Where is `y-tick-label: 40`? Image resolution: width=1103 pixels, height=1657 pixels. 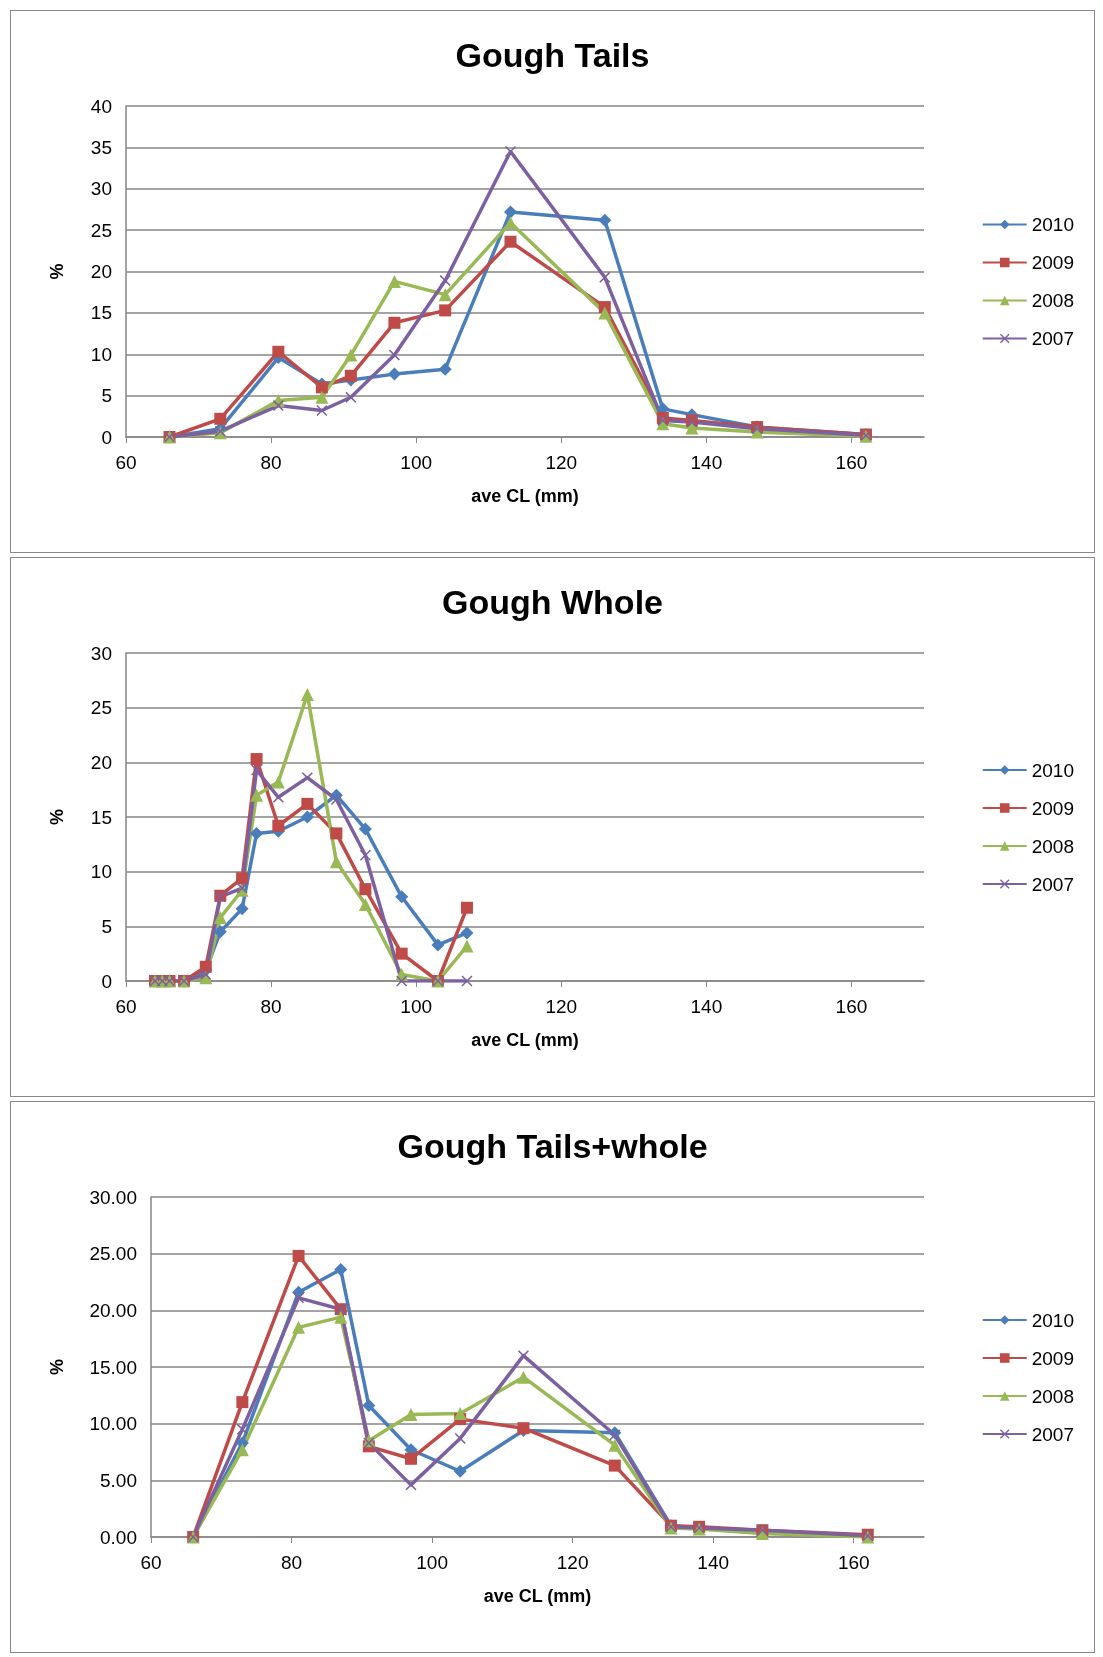 y-tick-label: 40 is located at coordinates (101, 106).